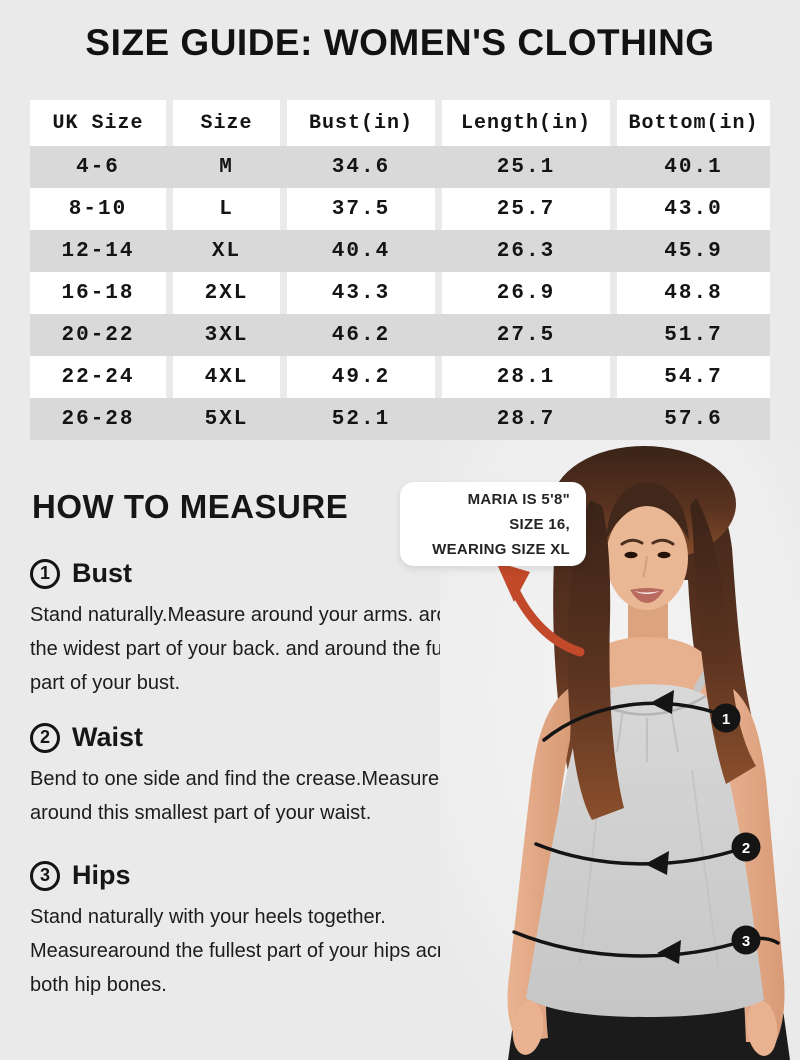  What do you see at coordinates (361, 209) in the screenshot?
I see `table-cell: 37.5` at bounding box center [361, 209].